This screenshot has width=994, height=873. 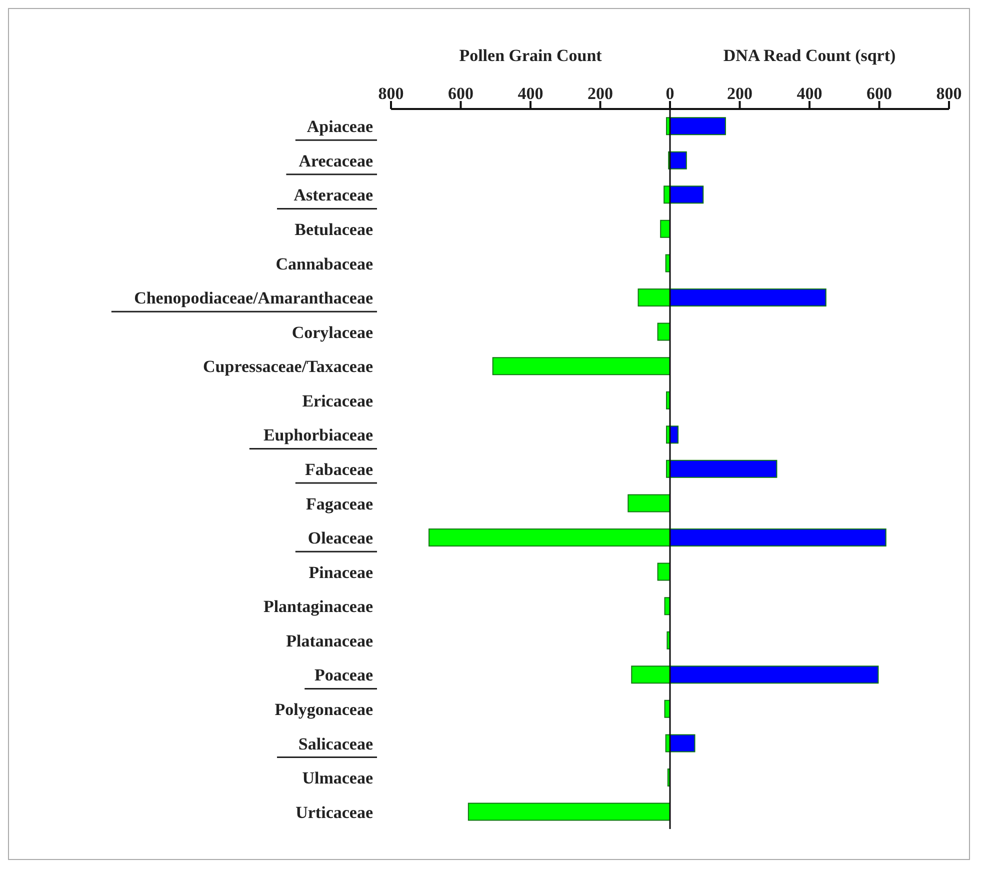 What do you see at coordinates (670, 93) in the screenshot?
I see `x-tick-label: 0` at bounding box center [670, 93].